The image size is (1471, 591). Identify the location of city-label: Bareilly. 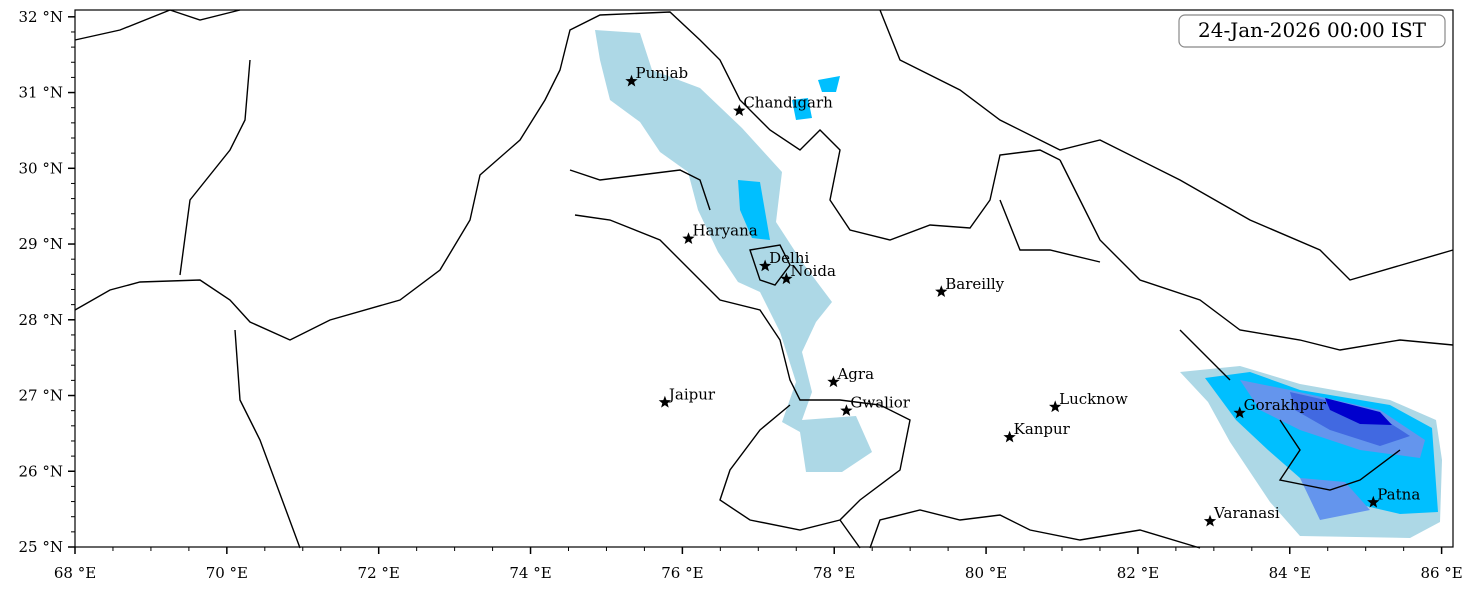
(974, 284).